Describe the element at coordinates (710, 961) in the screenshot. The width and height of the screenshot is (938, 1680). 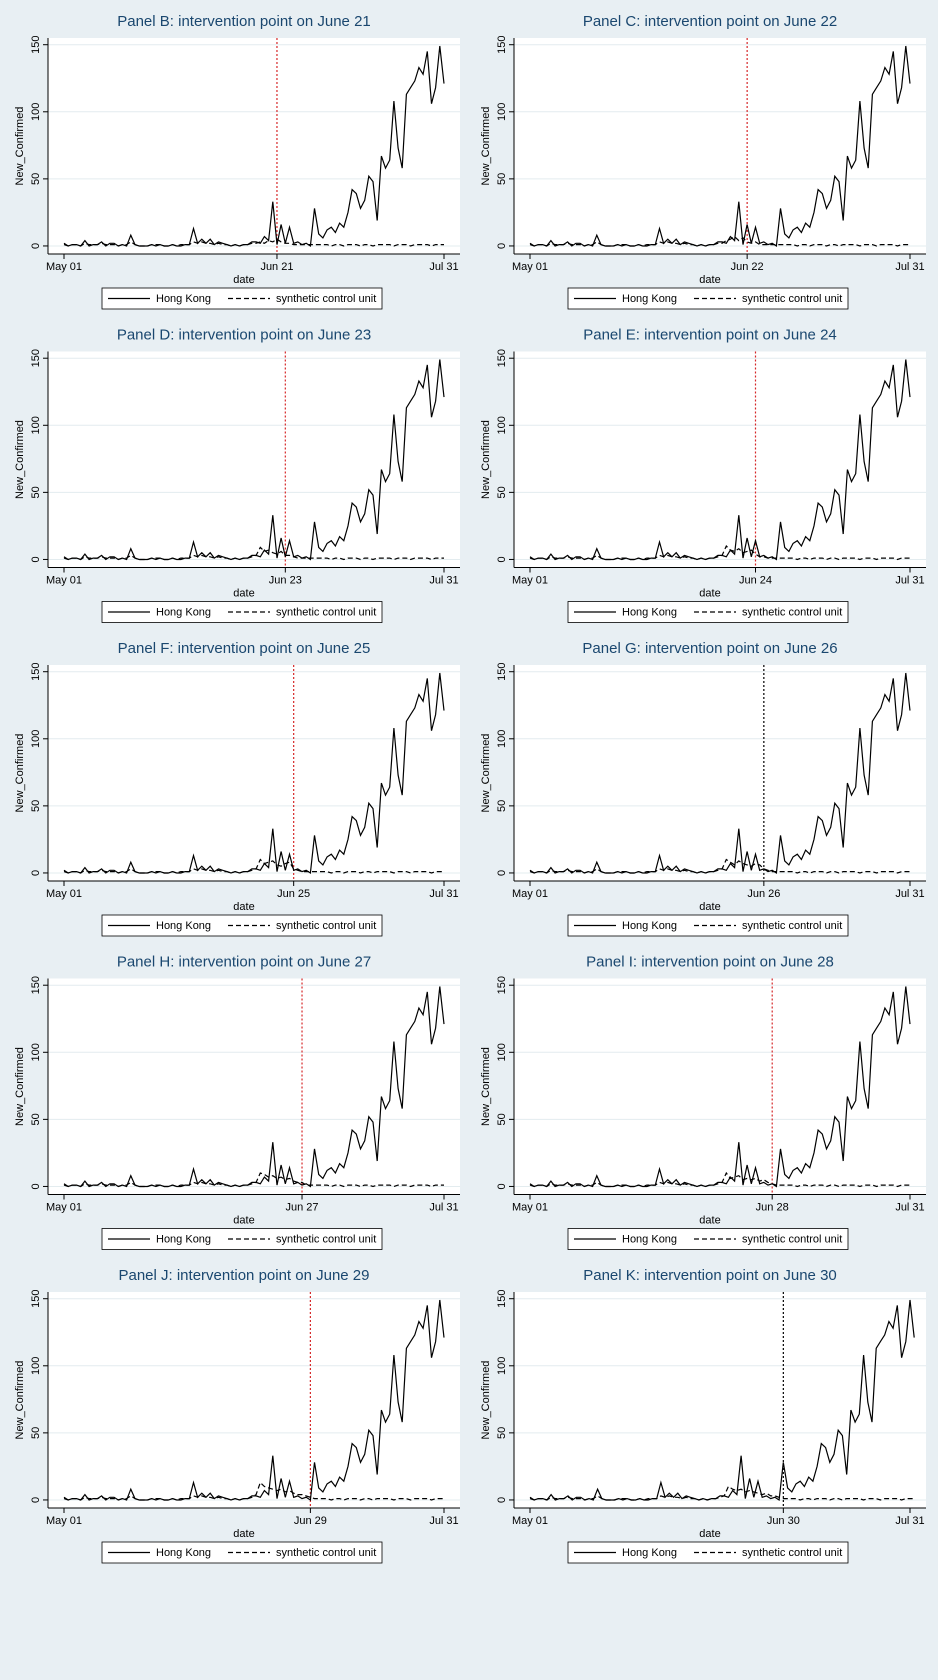
I see `chart-title: Panel I: intervention point on June 28` at that location.